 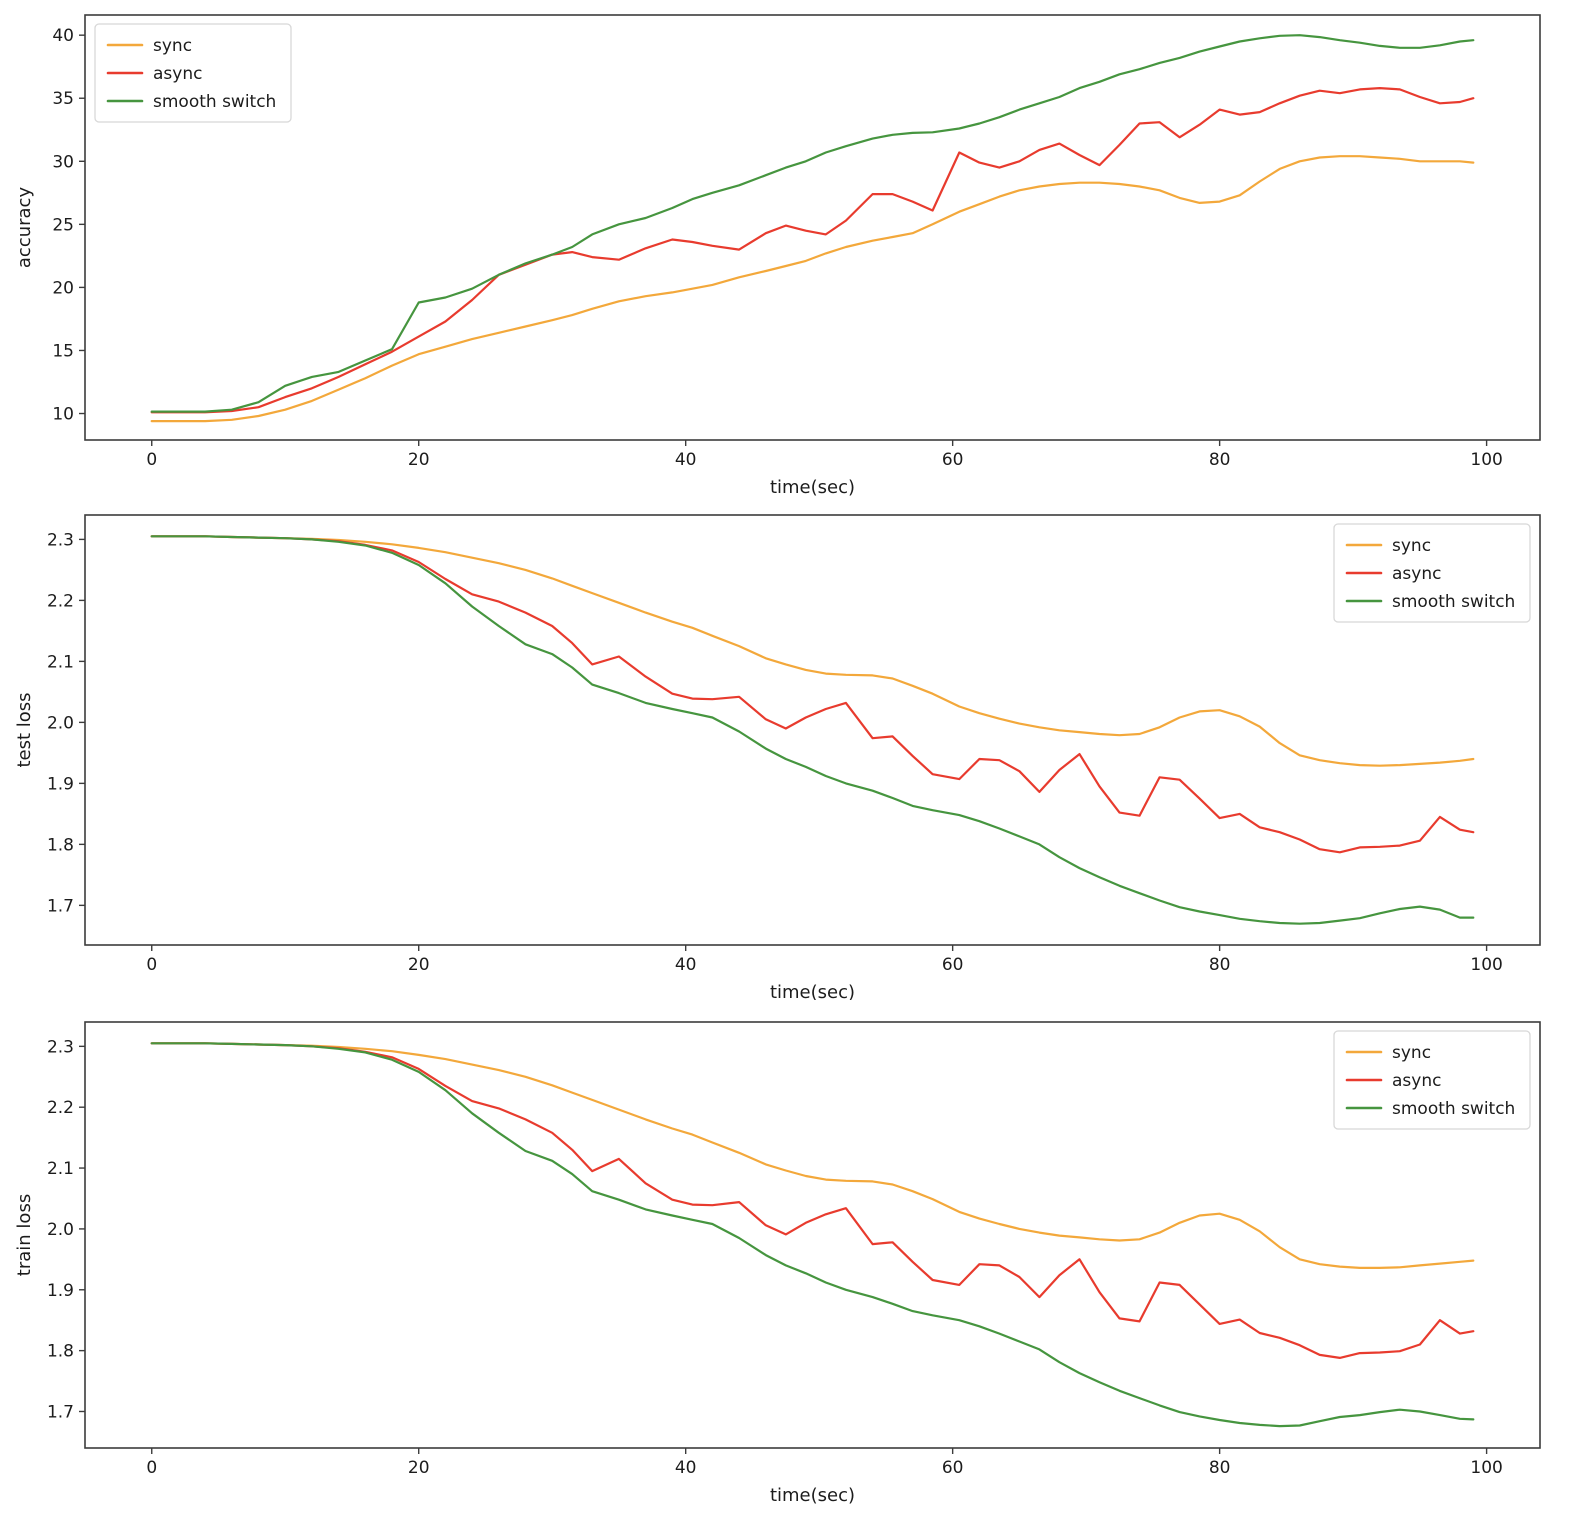 I want to click on y-axis-label: train loss, so click(x=24, y=1235).